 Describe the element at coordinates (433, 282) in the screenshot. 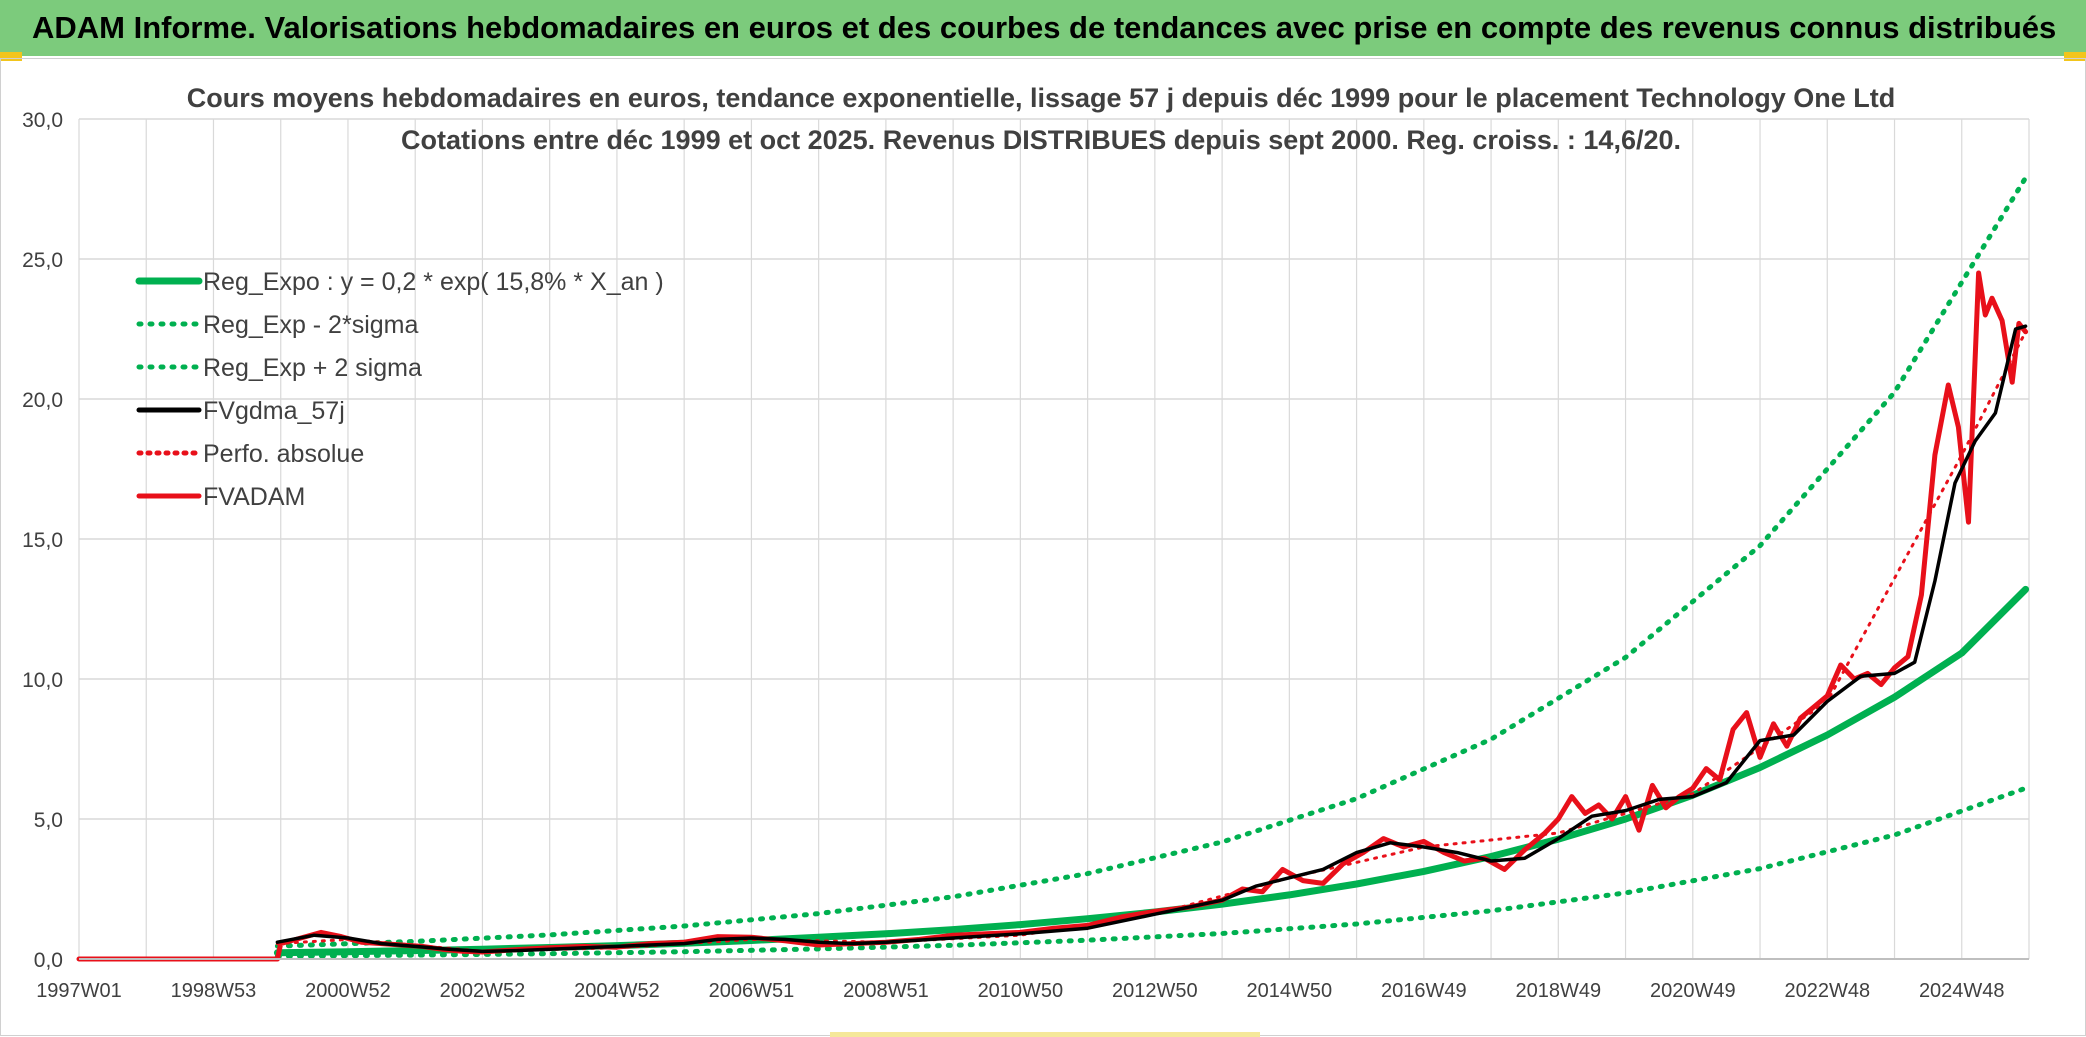

I see `legend-label: Reg_Expo : y = 0,2 * exp( 15,8% * X_an )` at that location.